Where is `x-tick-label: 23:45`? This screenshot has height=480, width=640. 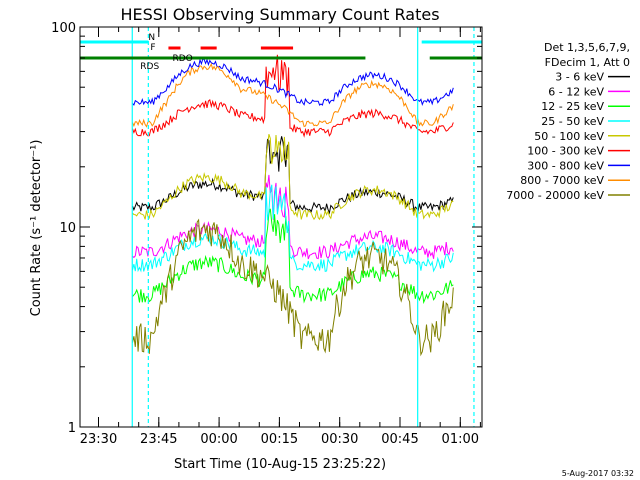 x-tick-label: 23:45 is located at coordinates (158, 439).